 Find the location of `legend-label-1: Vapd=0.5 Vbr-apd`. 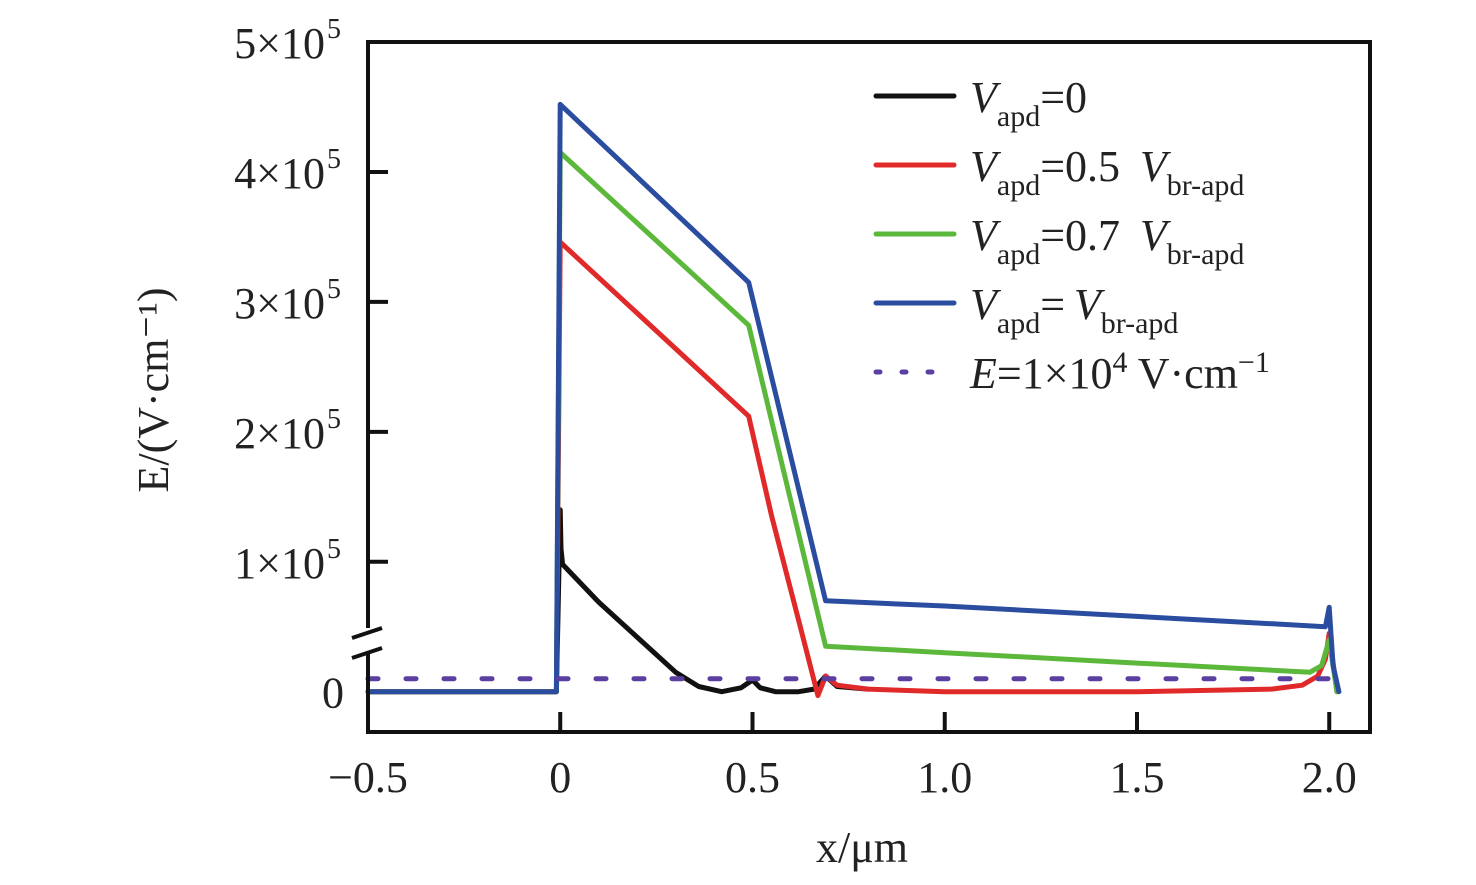

legend-label-1: Vapd=0.5 Vbr-apd is located at coordinates (1107, 172).